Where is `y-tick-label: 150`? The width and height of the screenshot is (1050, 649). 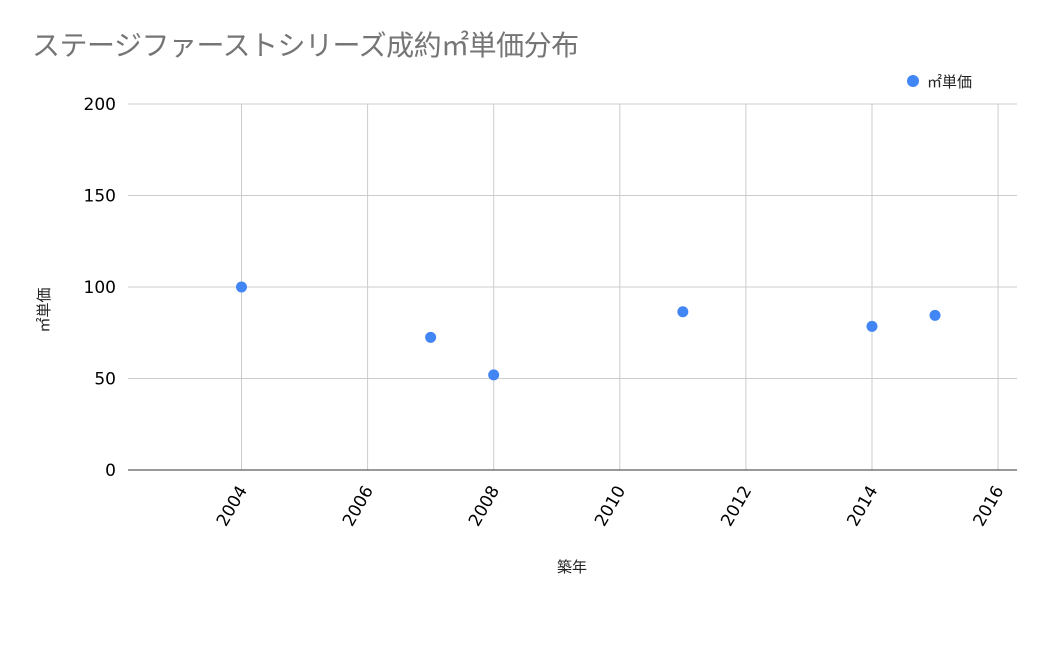
y-tick-label: 150 is located at coordinates (100, 197).